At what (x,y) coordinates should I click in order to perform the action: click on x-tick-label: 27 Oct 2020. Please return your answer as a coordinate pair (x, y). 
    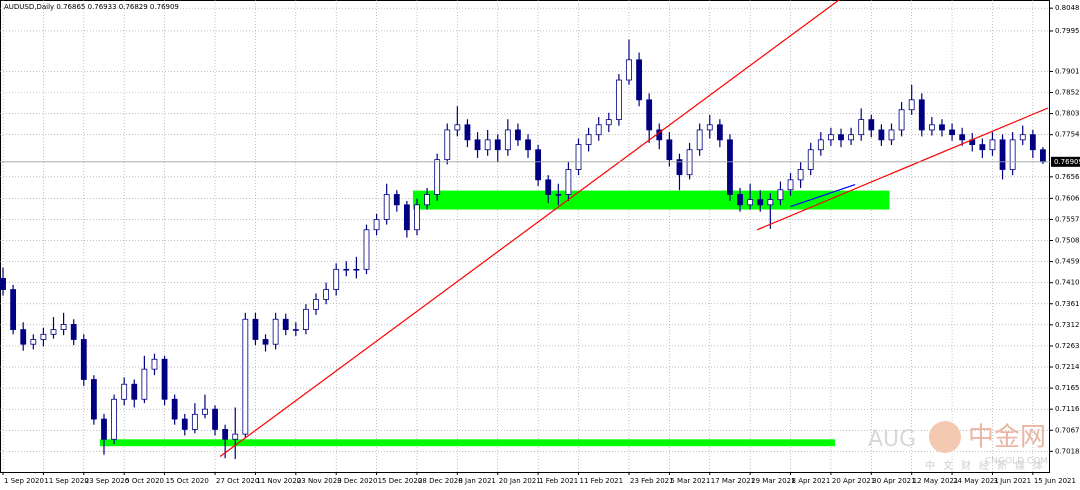
    Looking at the image, I should click on (237, 481).